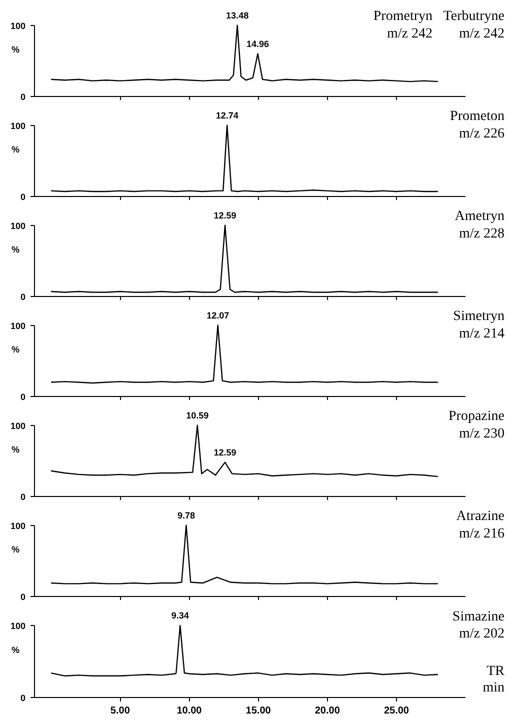  Describe the element at coordinates (478, 625) in the screenshot. I see `annotation: Simazine m/z 202` at that location.